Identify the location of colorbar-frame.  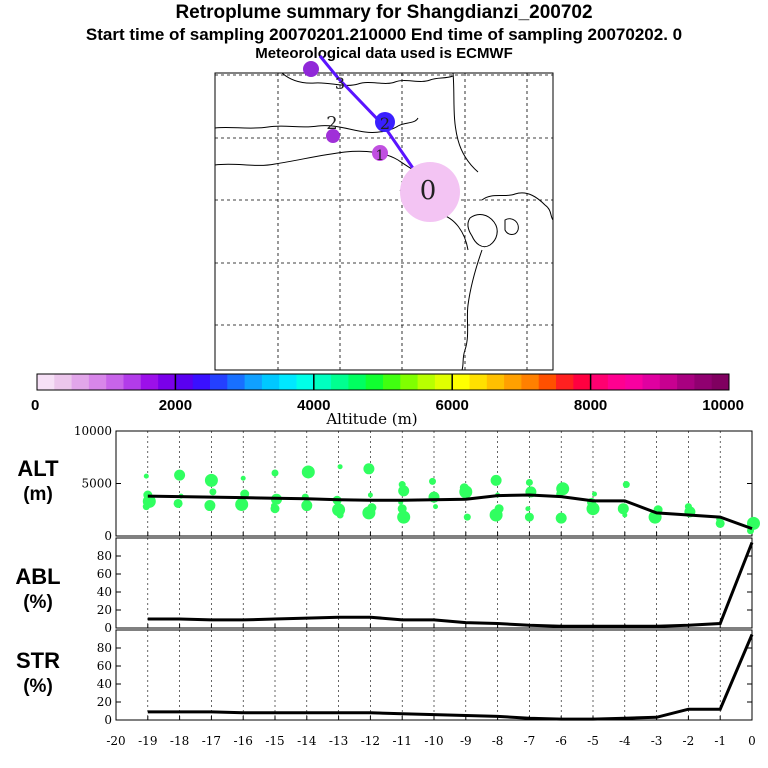
(383, 382).